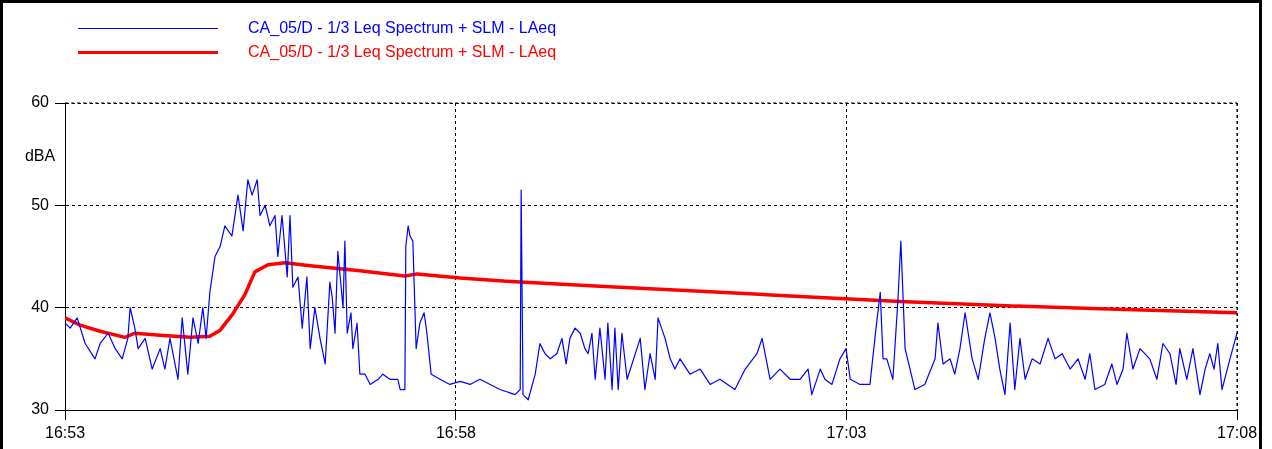  I want to click on x-tick-label: 16:58, so click(456, 433).